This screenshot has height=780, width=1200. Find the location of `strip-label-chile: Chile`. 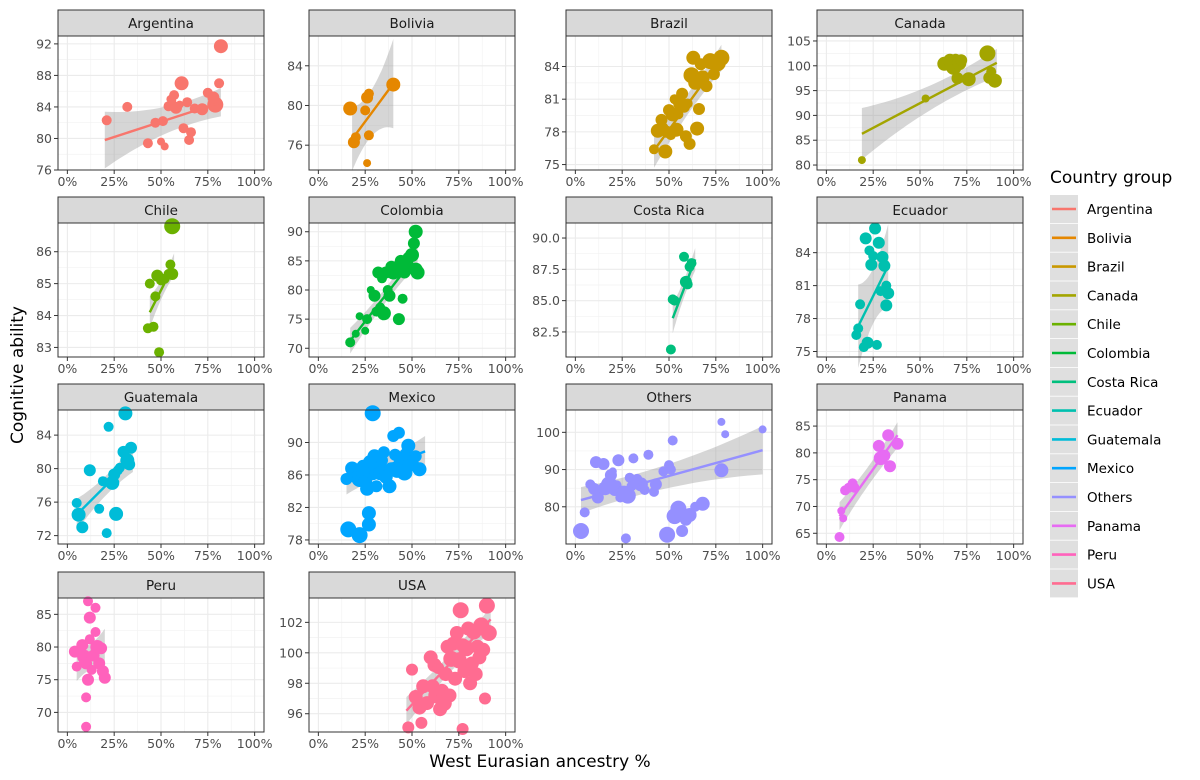

strip-label-chile: Chile is located at coordinates (161, 211).